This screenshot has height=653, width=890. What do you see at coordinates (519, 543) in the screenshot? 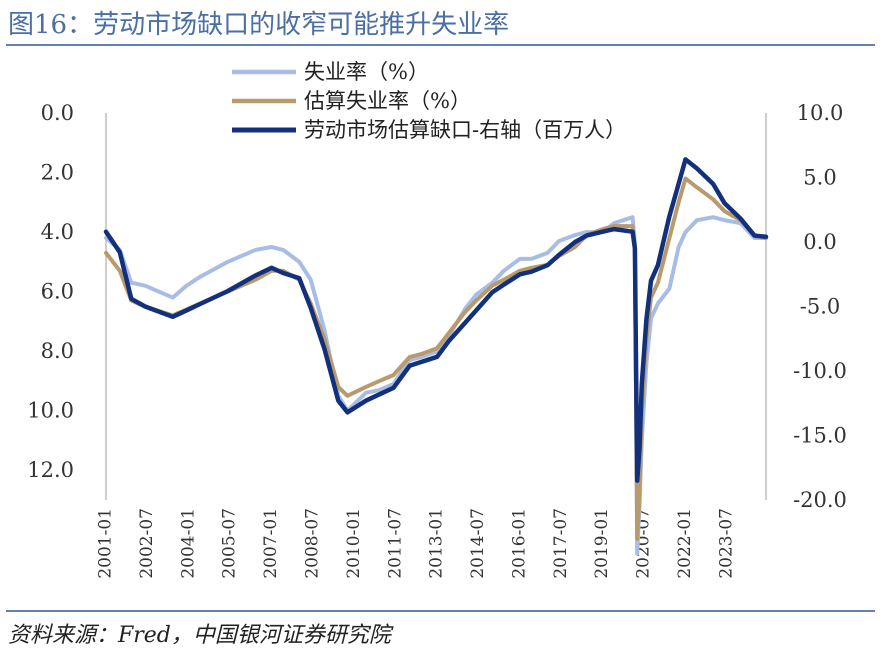
I see `x-tick-label: 2016-01` at bounding box center [519, 543].